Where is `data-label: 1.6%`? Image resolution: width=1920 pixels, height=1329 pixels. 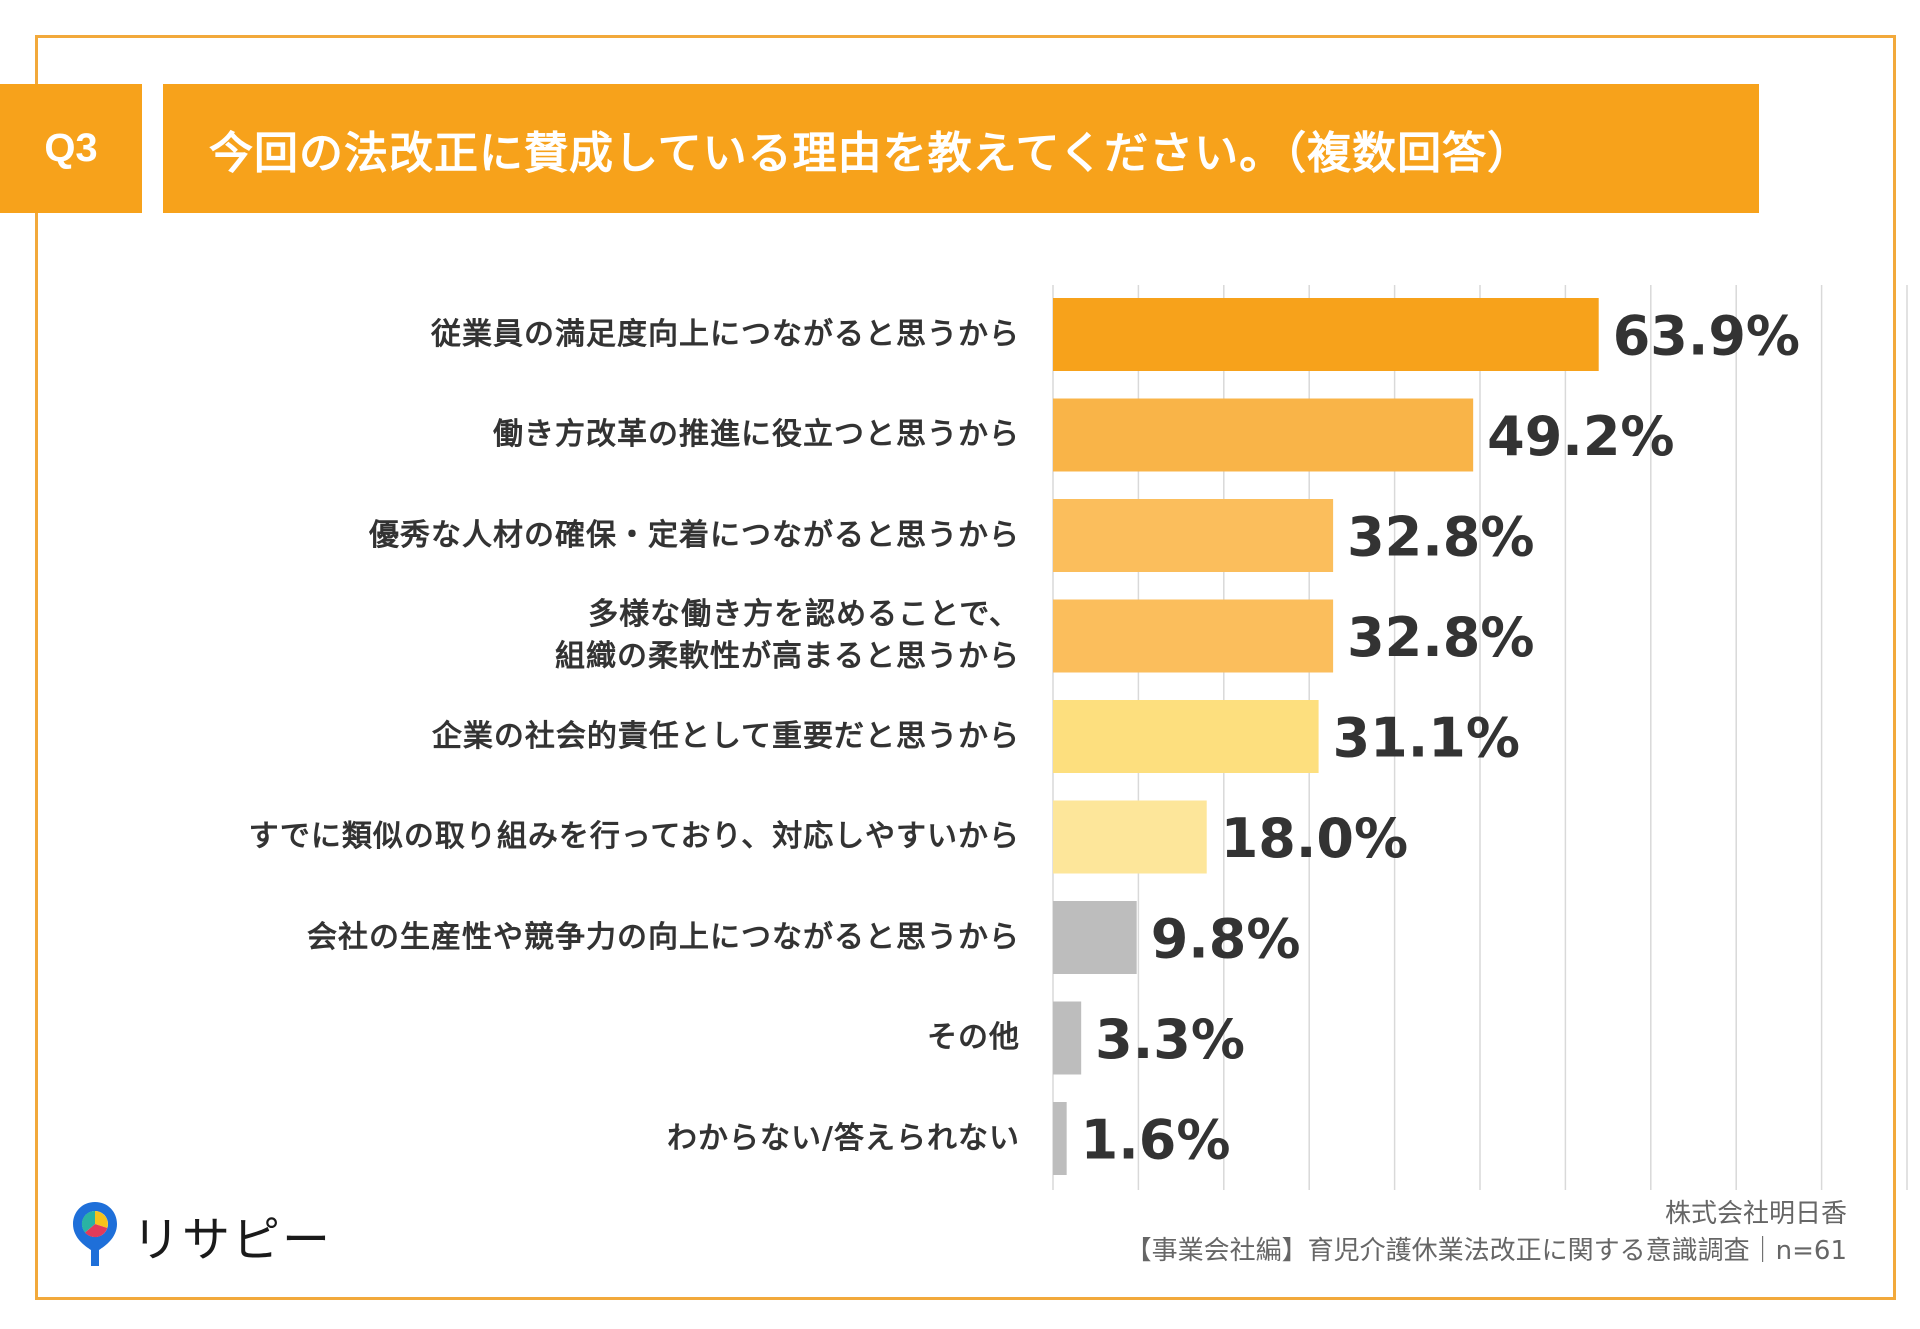
data-label: 1.6% is located at coordinates (1156, 1140).